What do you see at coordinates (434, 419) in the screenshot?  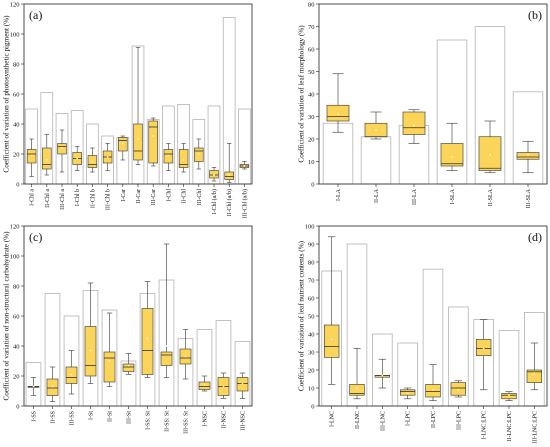 I see `category-label: II-LPC` at bounding box center [434, 419].